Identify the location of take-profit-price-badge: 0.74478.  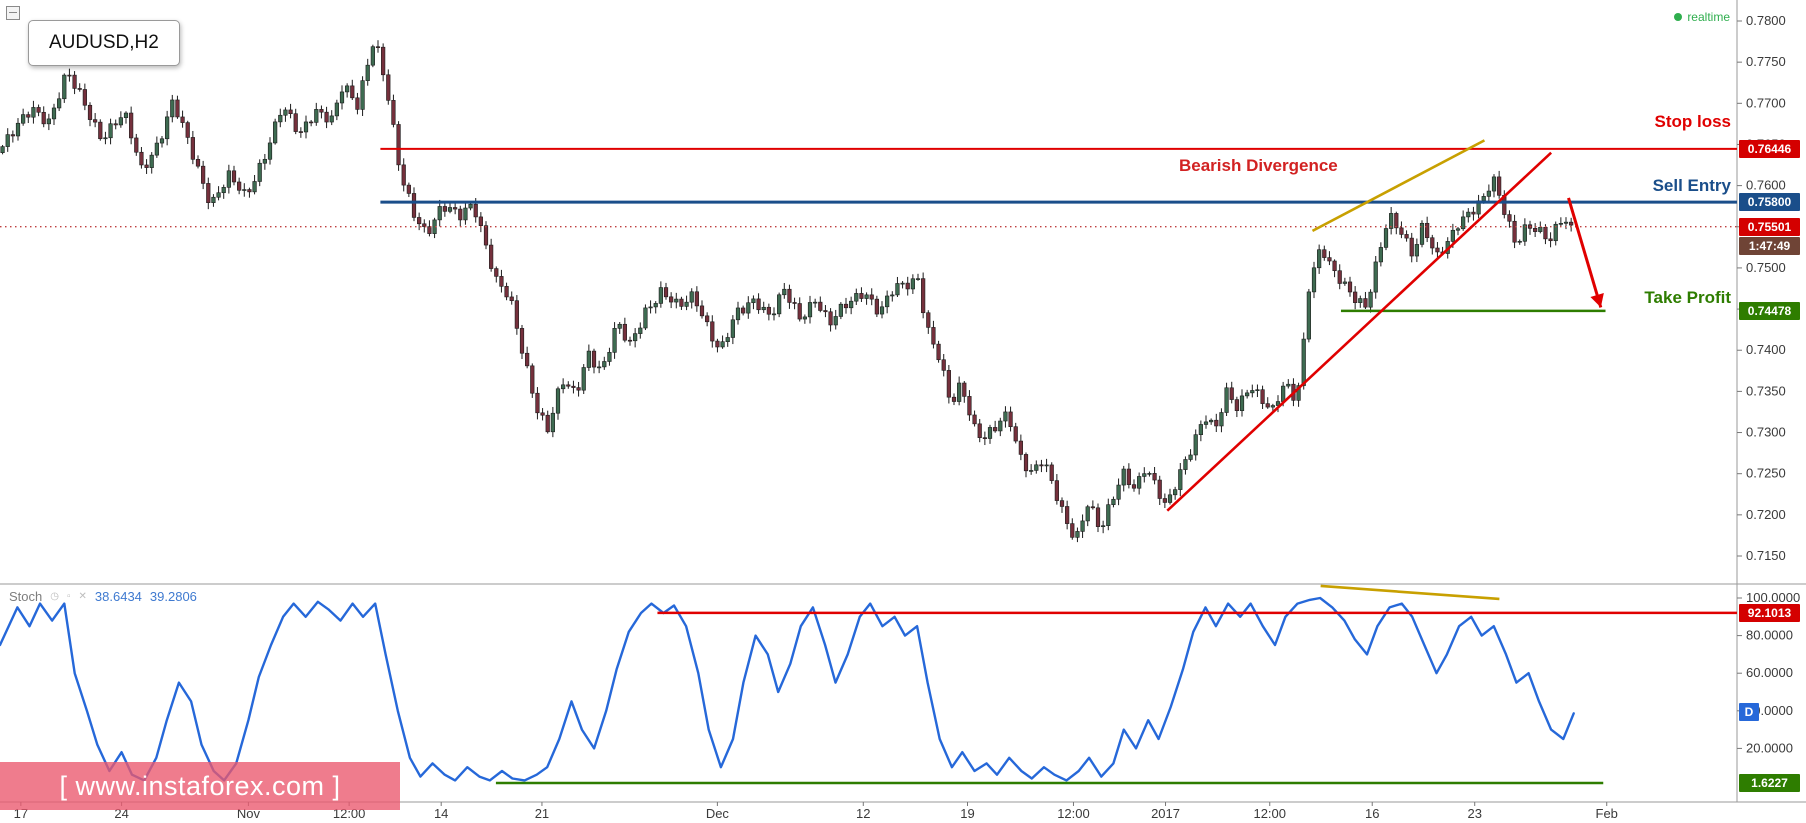
(1769, 310).